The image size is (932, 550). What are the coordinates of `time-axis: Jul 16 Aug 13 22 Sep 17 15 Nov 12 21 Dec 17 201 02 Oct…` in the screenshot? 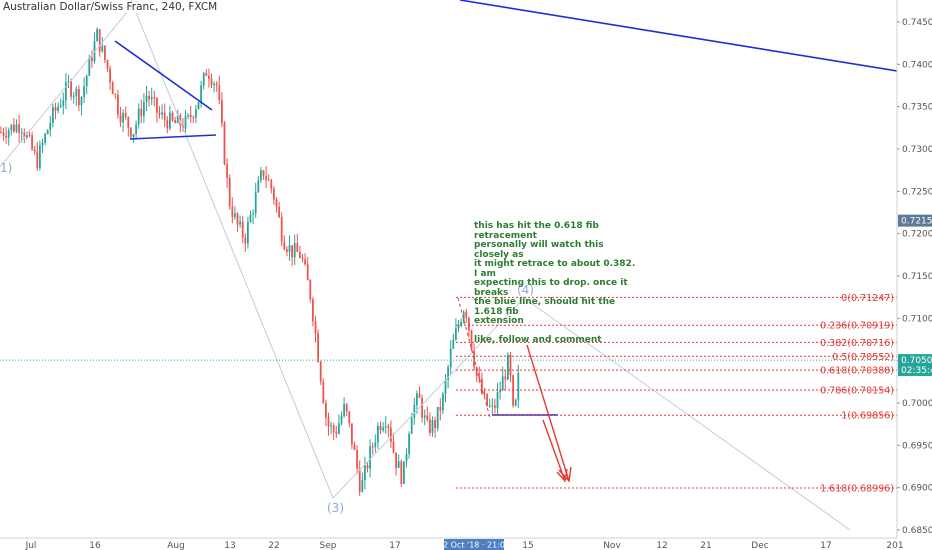 It's located at (466, 543).